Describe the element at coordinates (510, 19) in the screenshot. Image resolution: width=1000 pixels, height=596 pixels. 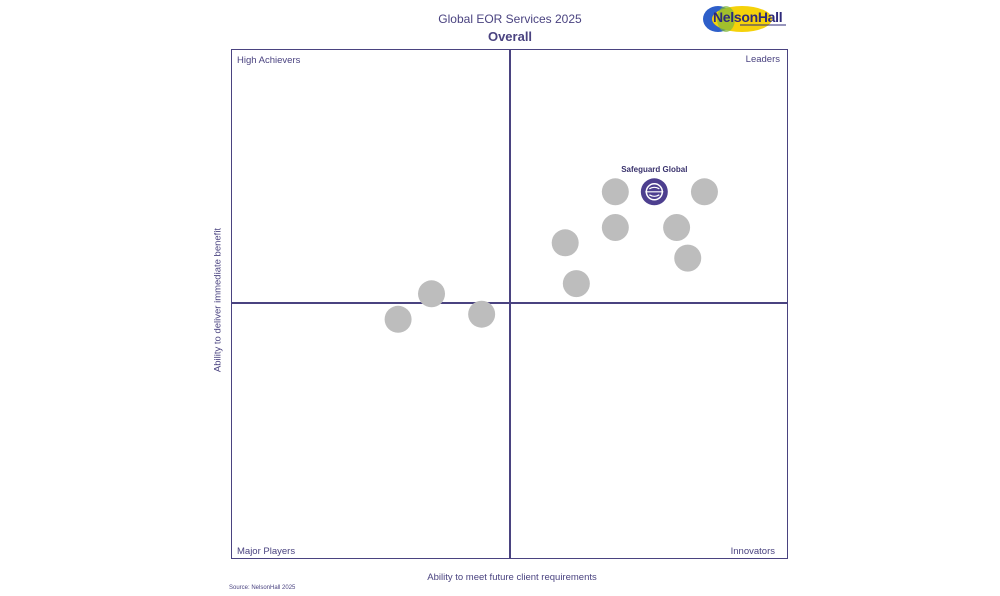
I see `chart-title: Global EOR Services 2025` at that location.